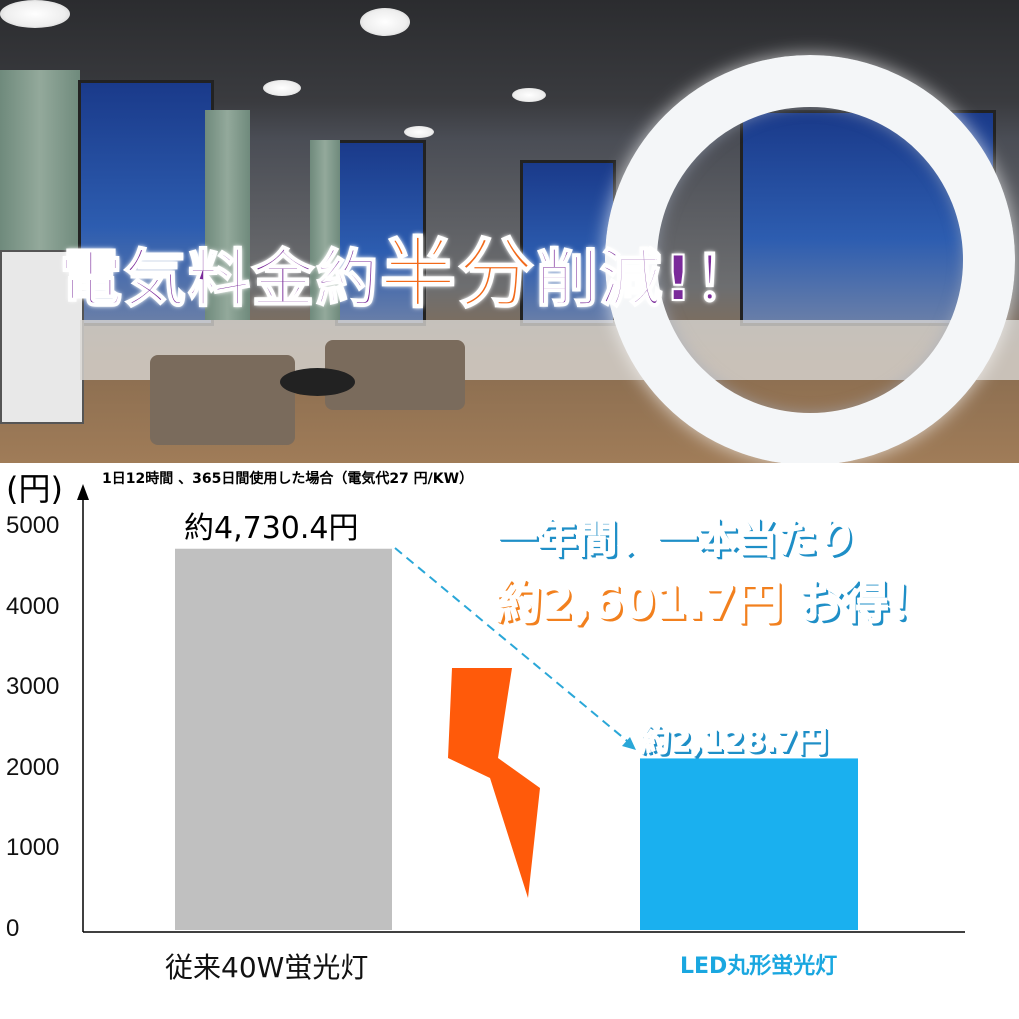 This screenshot has height=1019, width=1019. Describe the element at coordinates (271, 528) in the screenshot. I see `data-label-conventional: 約4,730.4円` at that location.